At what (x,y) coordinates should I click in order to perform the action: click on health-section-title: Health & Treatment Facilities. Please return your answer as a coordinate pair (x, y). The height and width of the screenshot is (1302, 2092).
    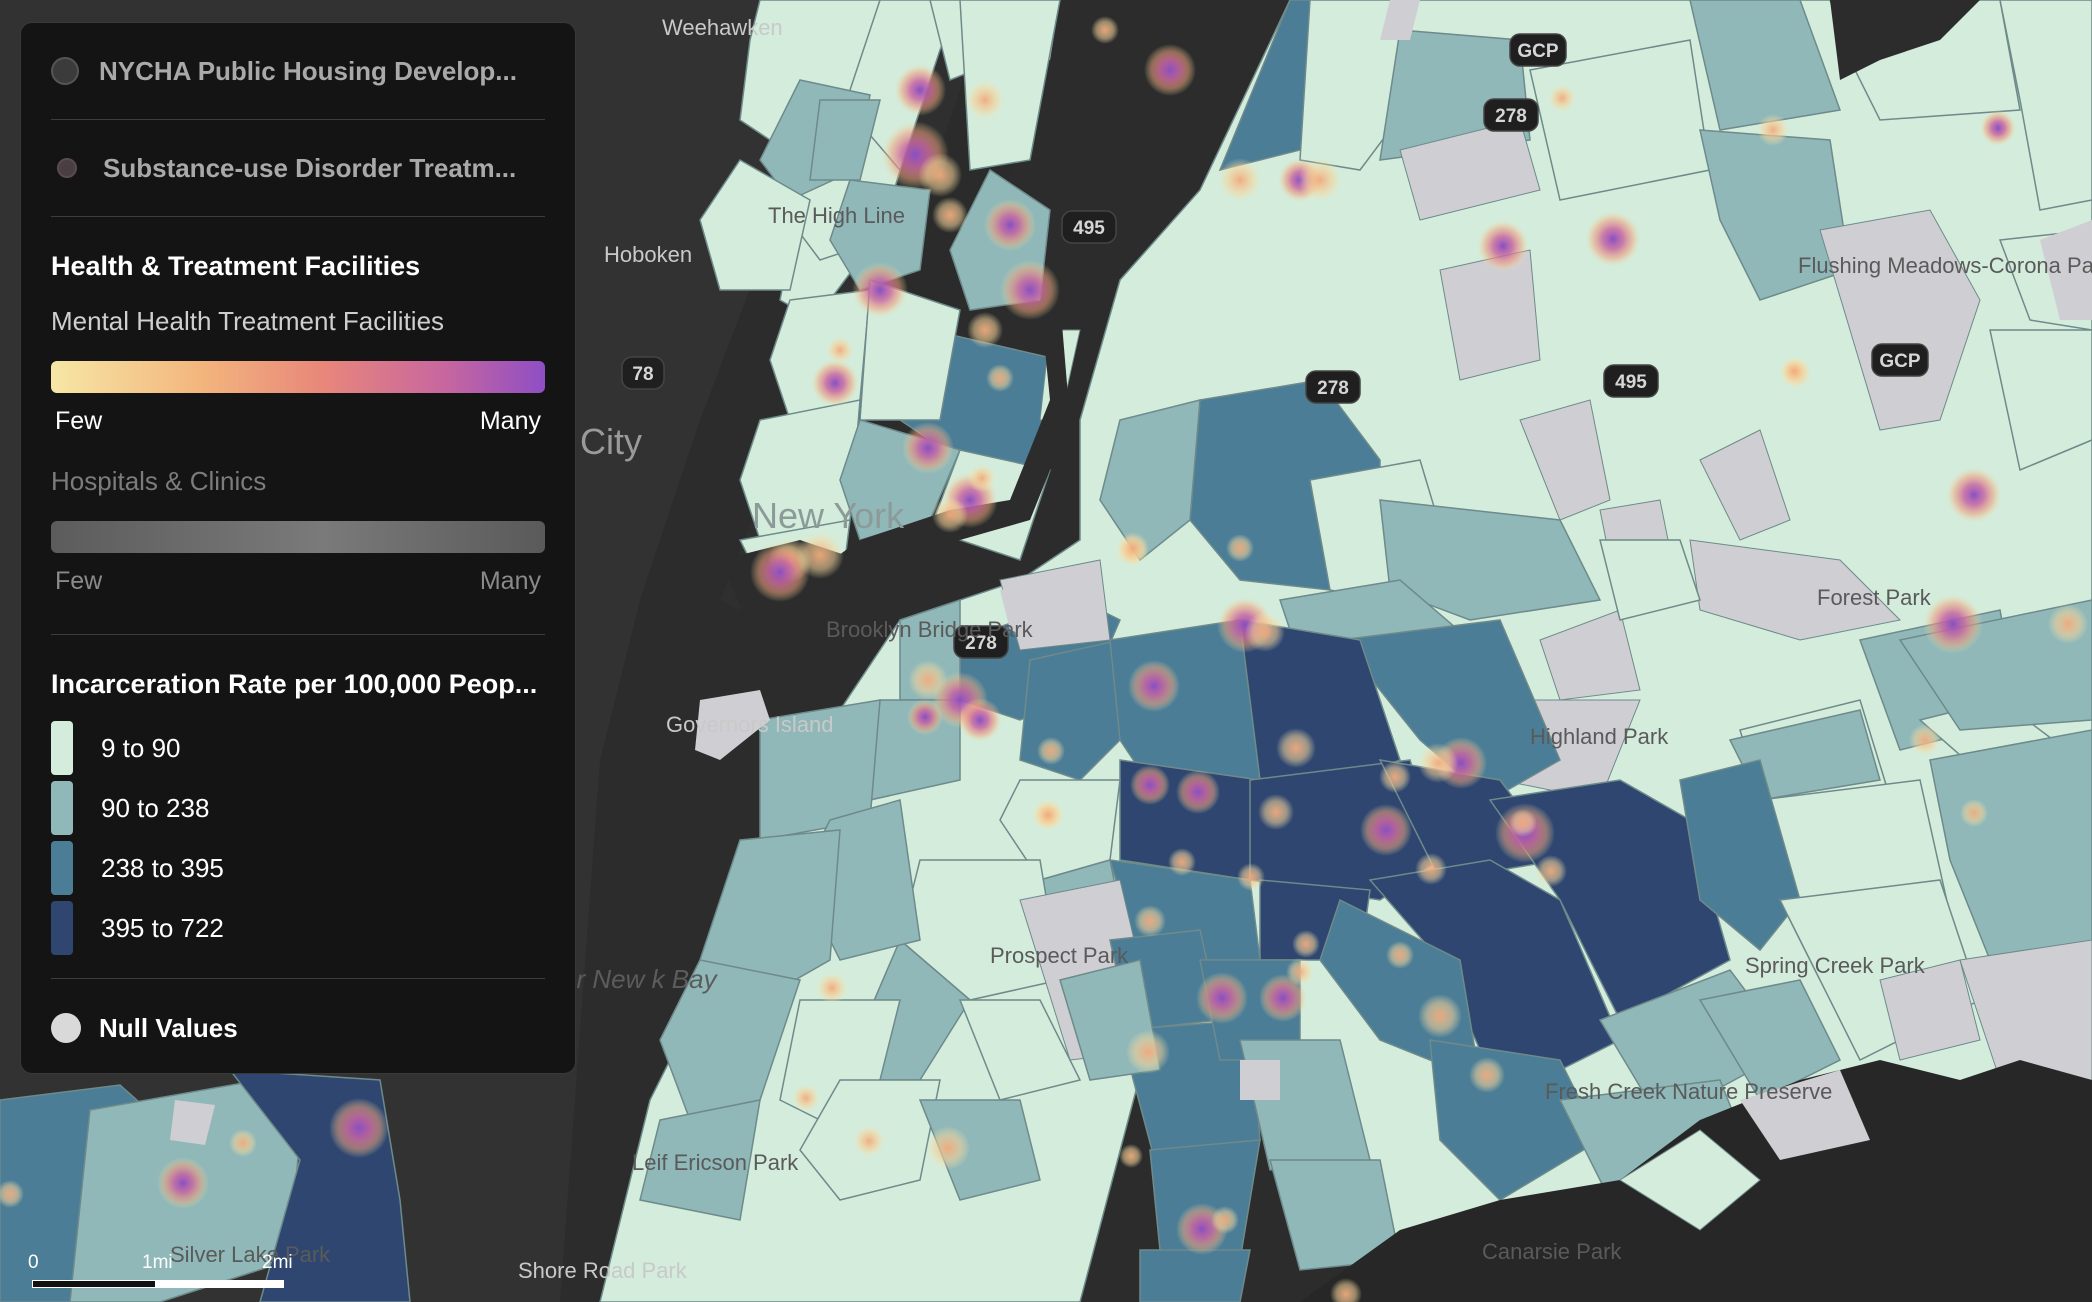
    Looking at the image, I should click on (236, 266).